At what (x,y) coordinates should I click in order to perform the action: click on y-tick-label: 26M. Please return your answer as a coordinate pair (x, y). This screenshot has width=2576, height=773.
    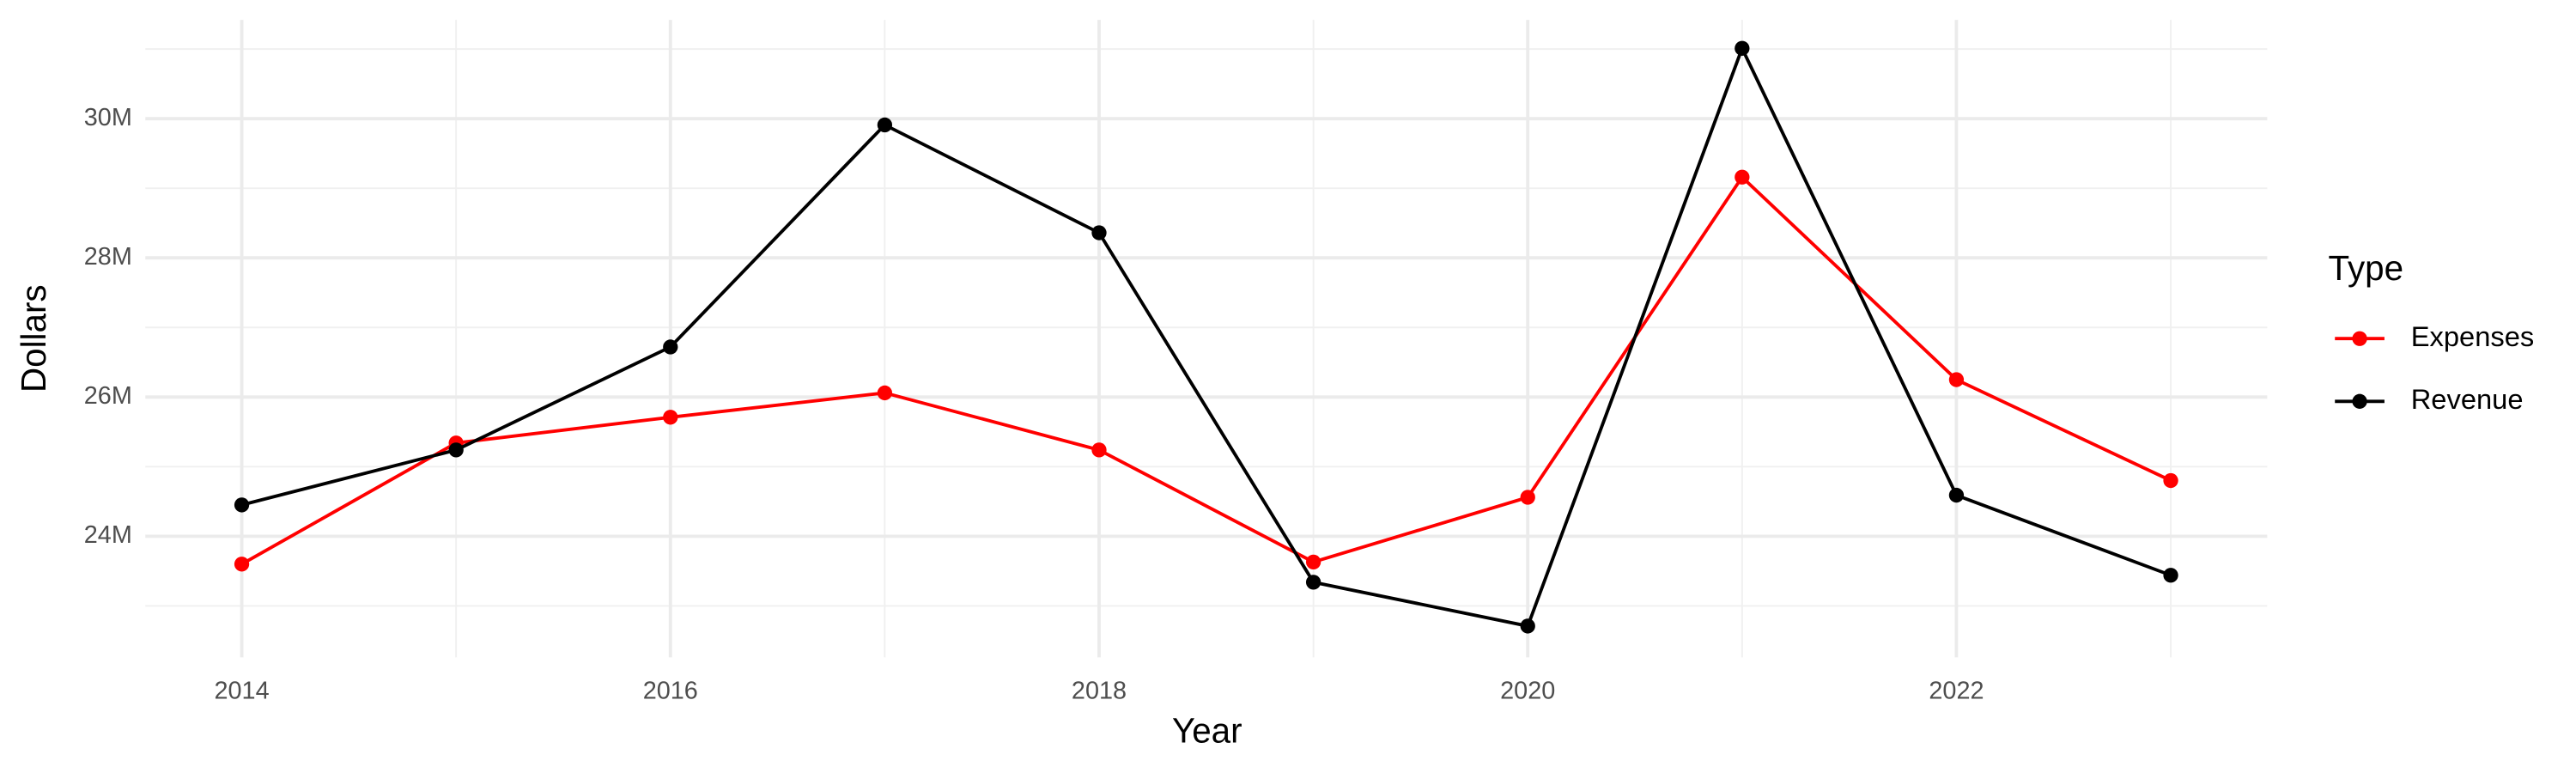
    Looking at the image, I should click on (108, 396).